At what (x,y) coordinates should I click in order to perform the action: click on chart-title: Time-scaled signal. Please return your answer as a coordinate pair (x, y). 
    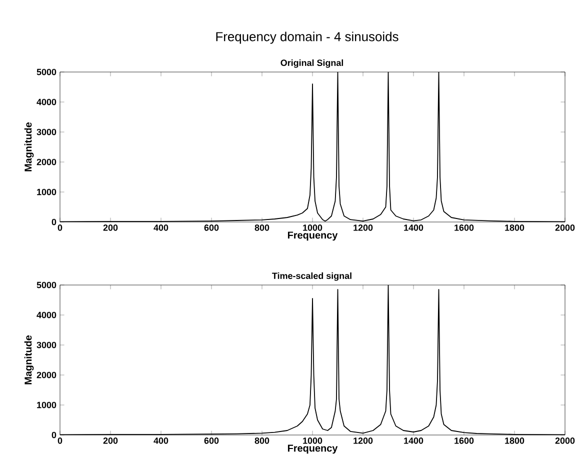
    Looking at the image, I should click on (312, 276).